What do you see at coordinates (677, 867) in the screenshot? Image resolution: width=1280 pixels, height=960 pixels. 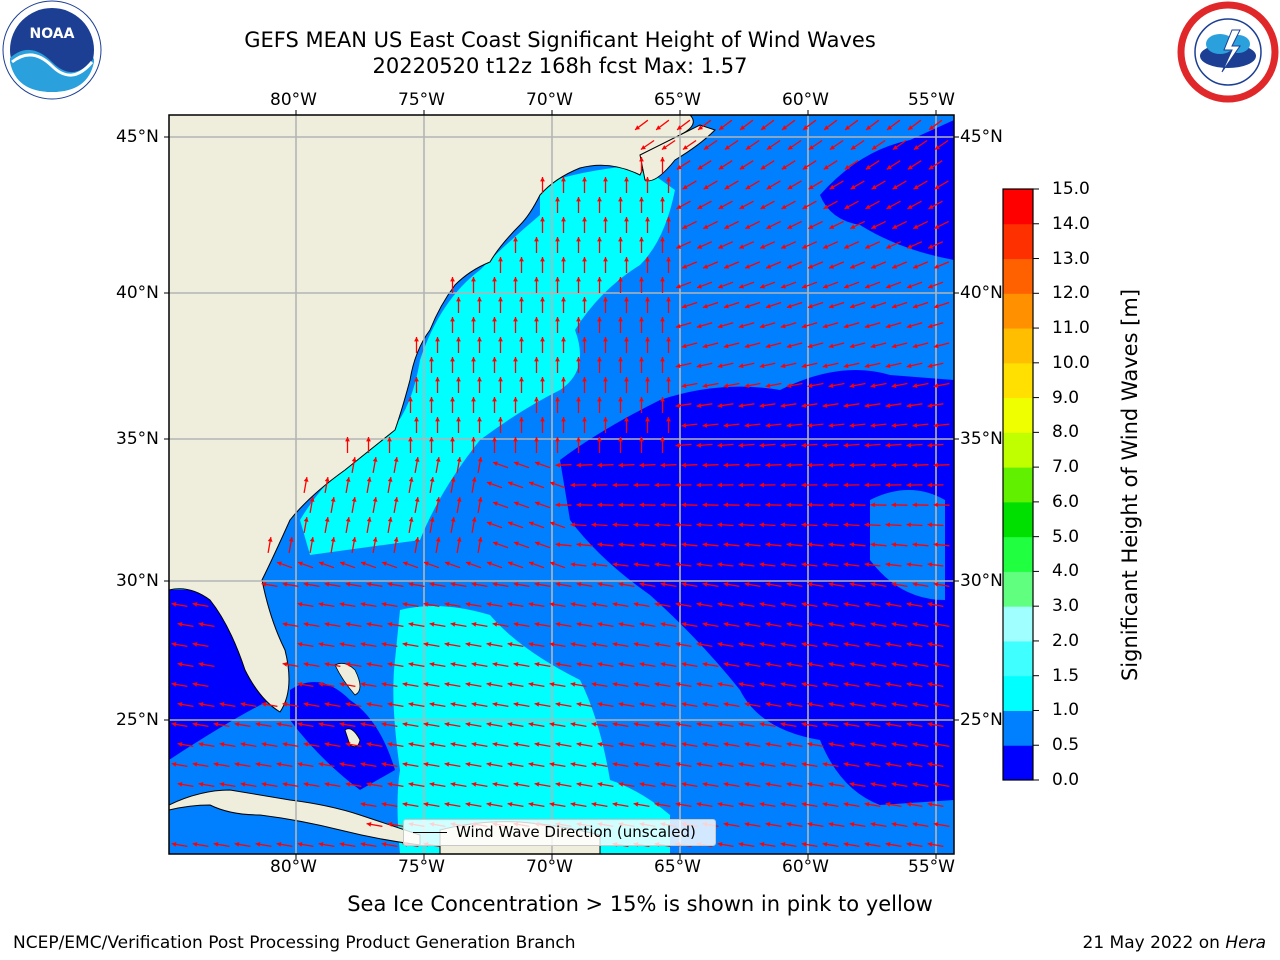 I see `lon-label-bottom: 65°W` at bounding box center [677, 867].